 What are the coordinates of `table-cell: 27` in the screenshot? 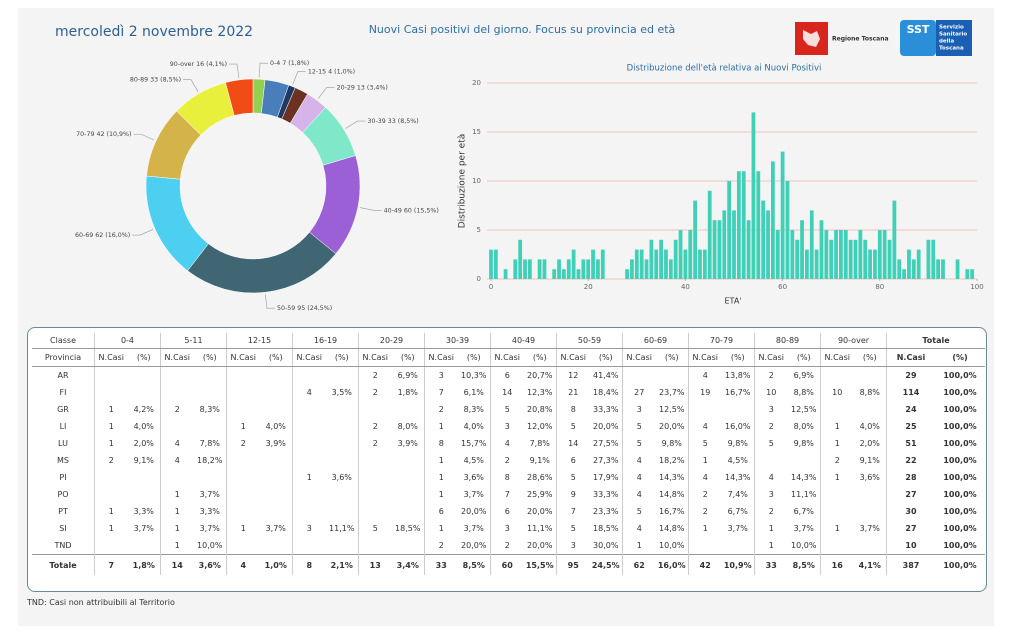 It's located at (910, 528).